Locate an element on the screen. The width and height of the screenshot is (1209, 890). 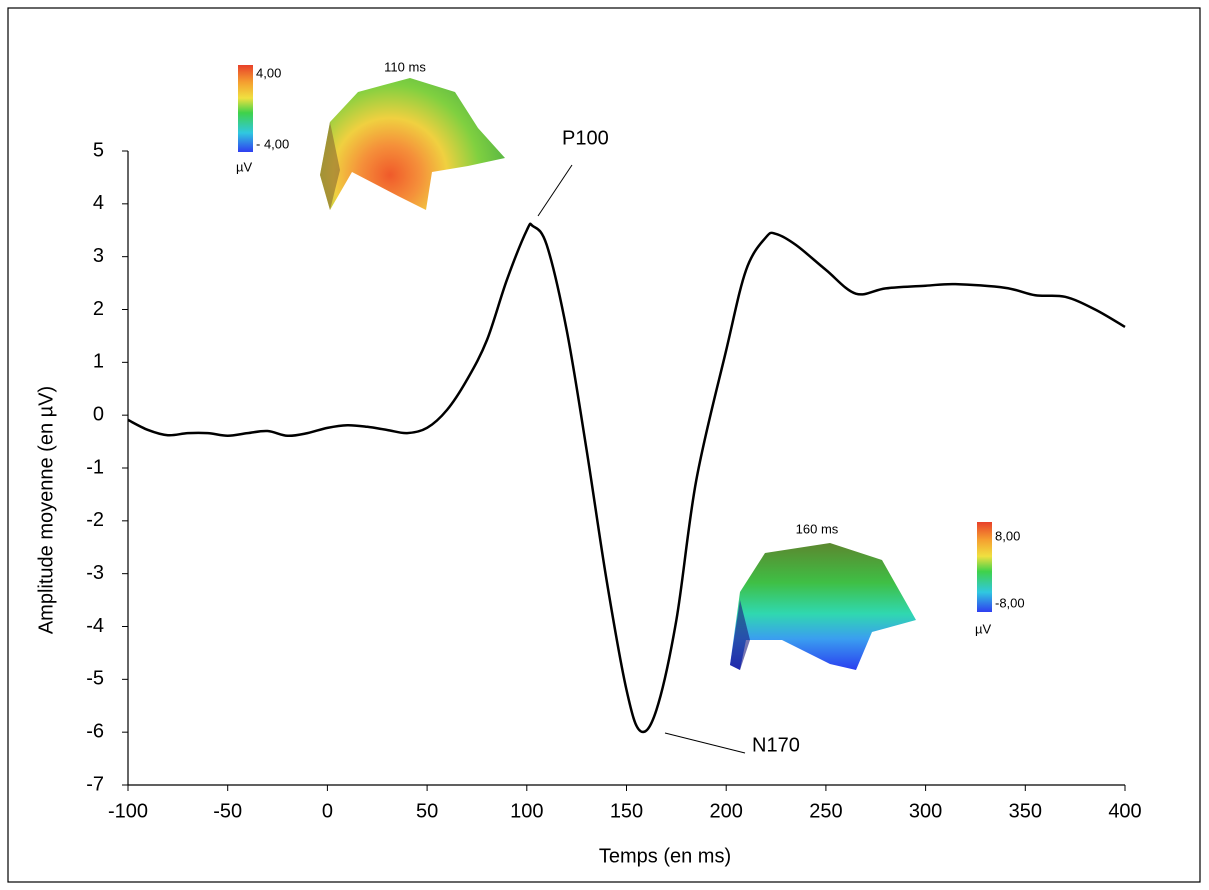
color-bar-max: 4,00 is located at coordinates (268, 72).